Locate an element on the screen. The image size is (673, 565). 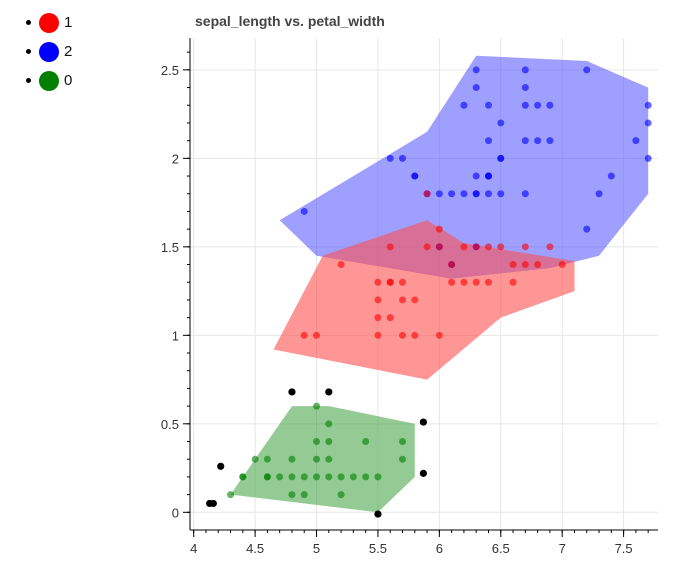
legend-item: 1 is located at coordinates (43, 22).